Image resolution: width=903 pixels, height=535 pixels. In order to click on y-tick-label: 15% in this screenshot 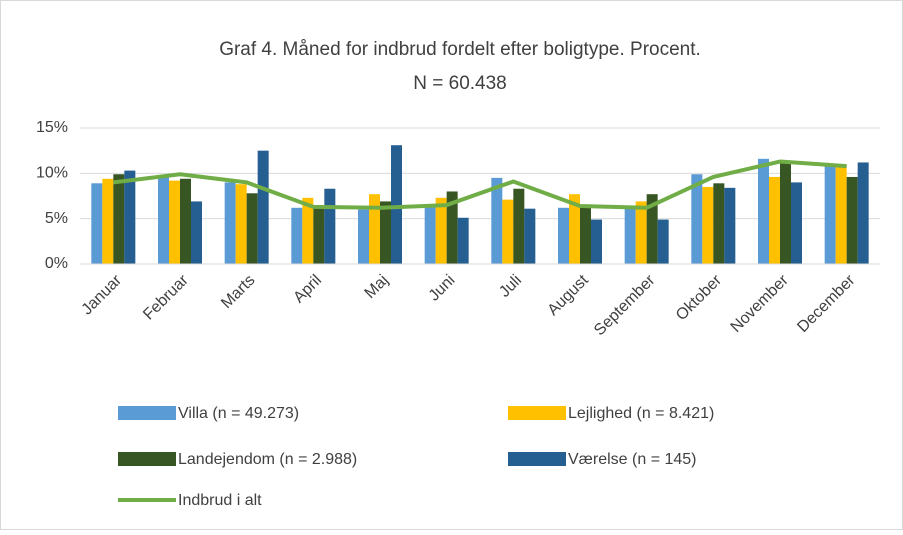, I will do `click(52, 127)`.